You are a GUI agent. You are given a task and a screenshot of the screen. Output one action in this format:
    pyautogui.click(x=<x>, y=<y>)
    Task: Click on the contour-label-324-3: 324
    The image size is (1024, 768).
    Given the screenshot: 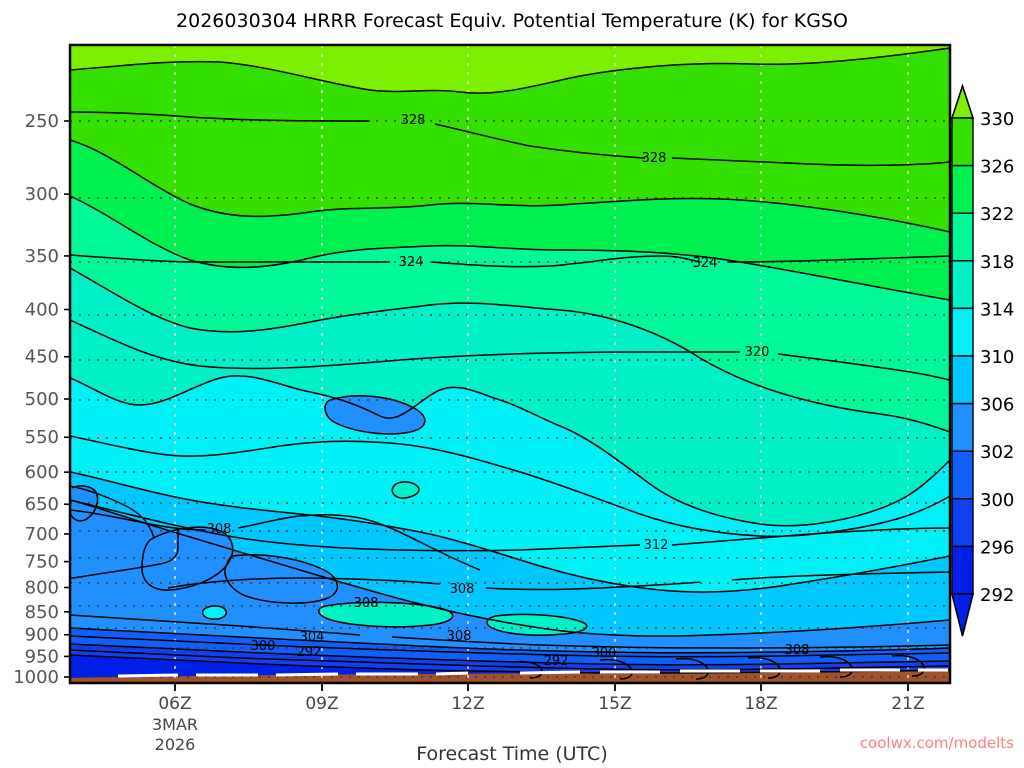 What is the action you would take?
    pyautogui.click(x=705, y=263)
    